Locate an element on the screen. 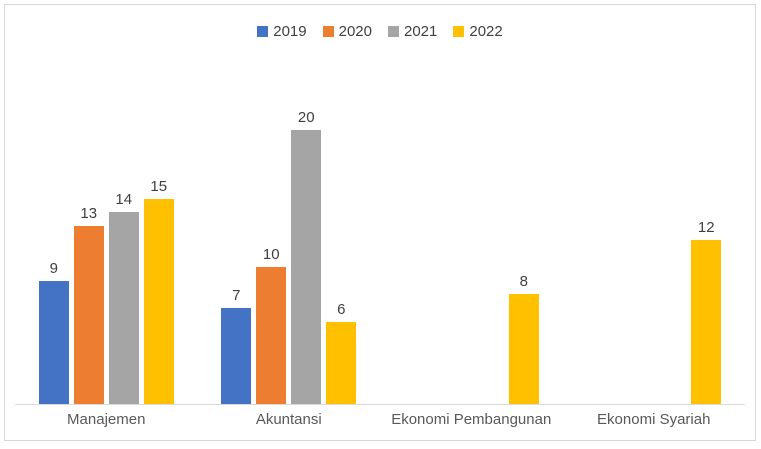  bar-slot: 6 is located at coordinates (341, 352).